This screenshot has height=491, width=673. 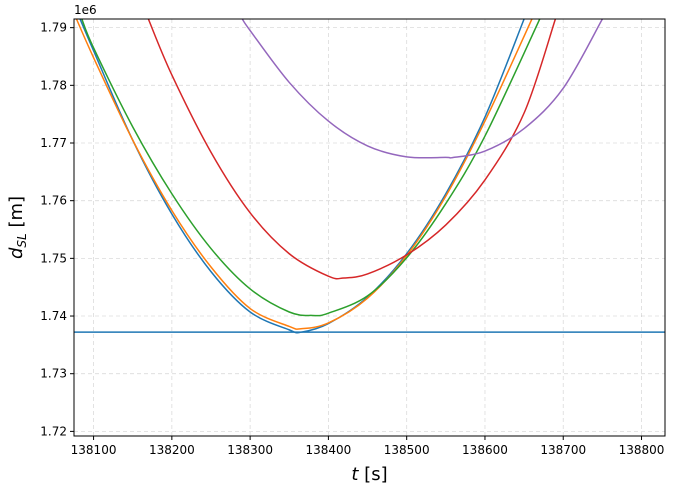 I want to click on x-tick-label: 138400, so click(x=328, y=450).